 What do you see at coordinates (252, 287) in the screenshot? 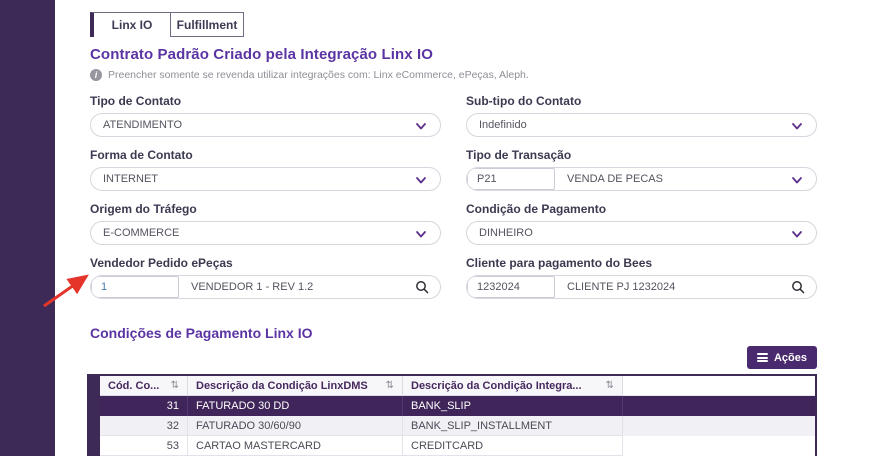
I see `lookup-value: VENDEDOR 1 - REV 1.2` at bounding box center [252, 287].